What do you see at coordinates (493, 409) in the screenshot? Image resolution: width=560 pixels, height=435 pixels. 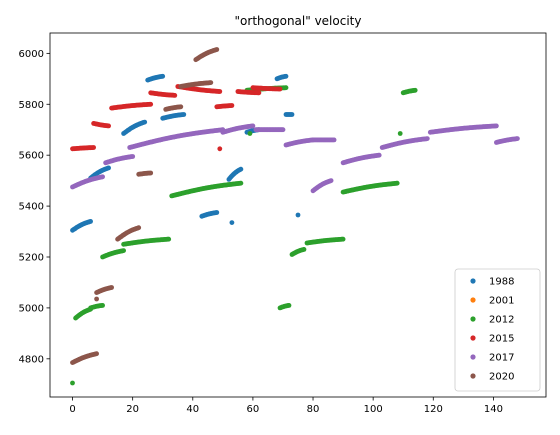 I see `x-tick-label: 140` at bounding box center [493, 409].